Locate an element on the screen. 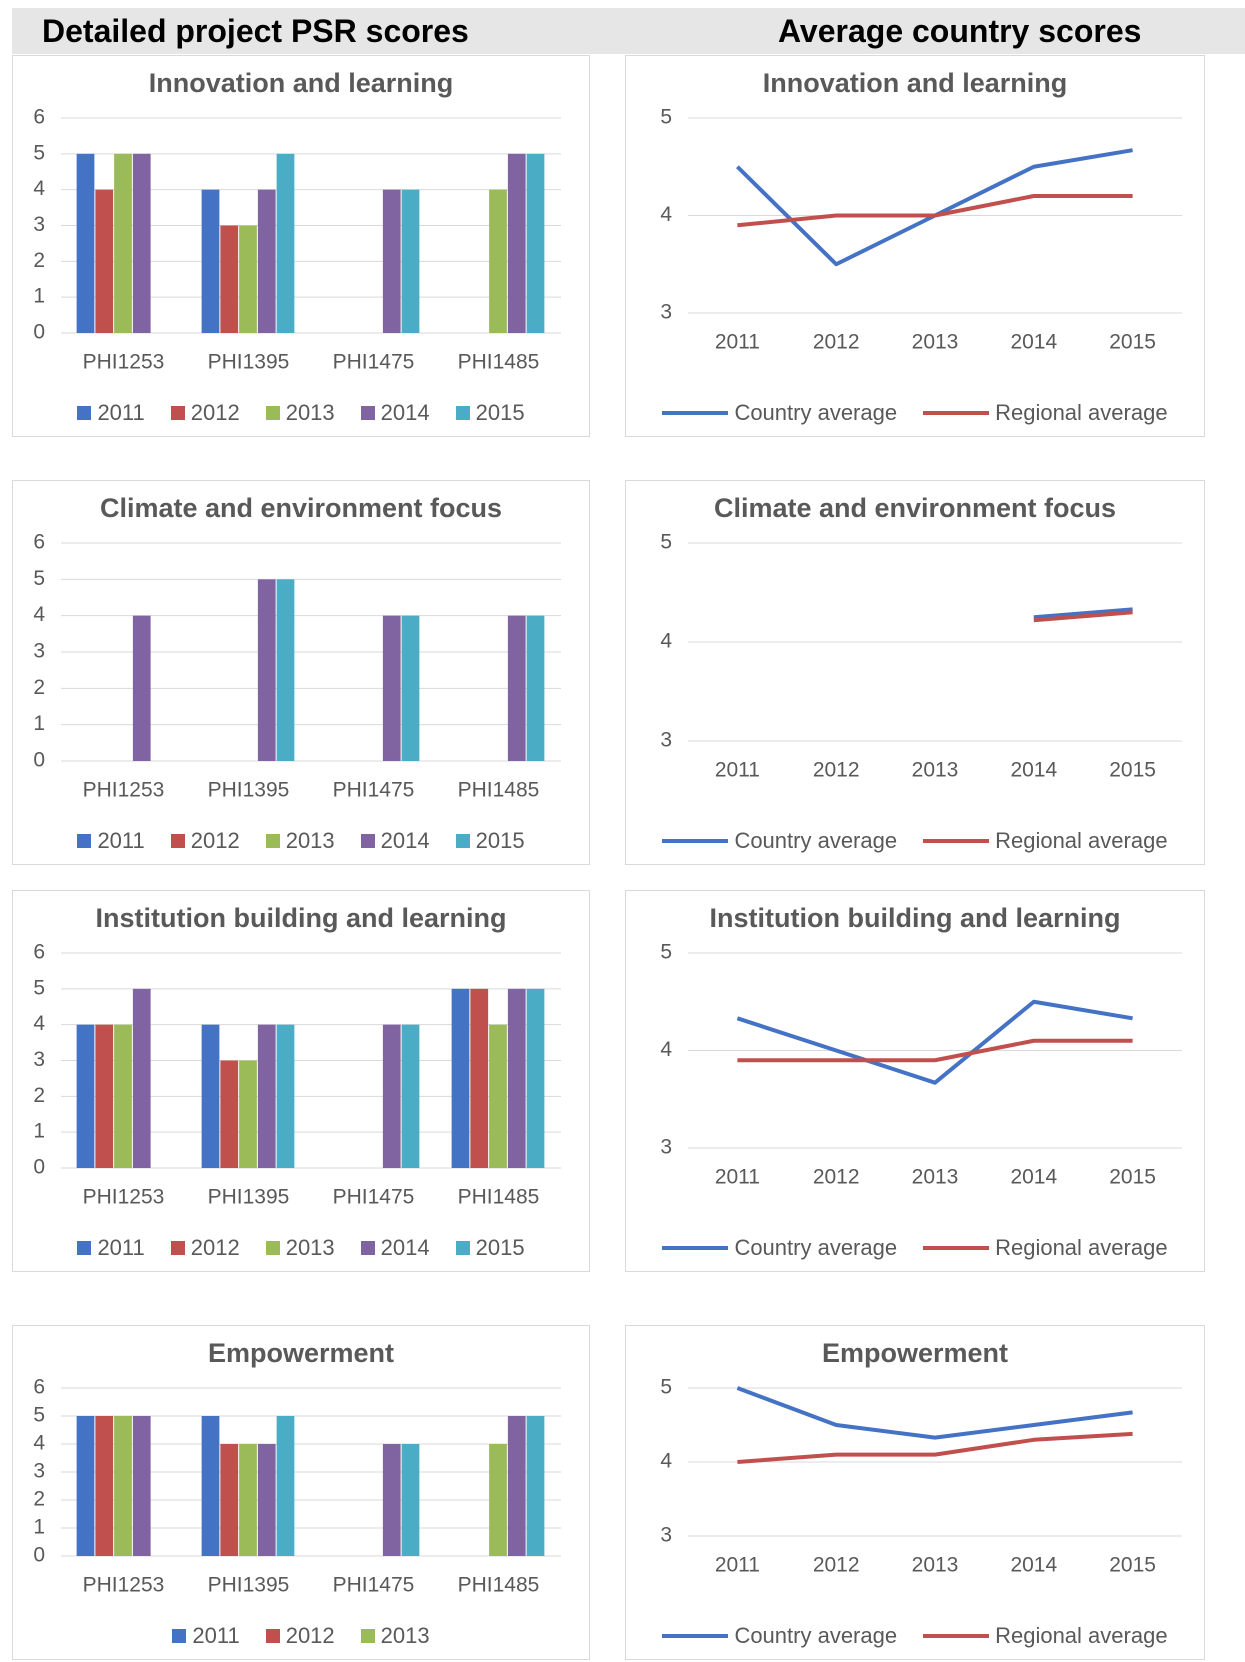 This screenshot has width=1245, height=1662. x-tick-label: 2015 is located at coordinates (1132, 1565).